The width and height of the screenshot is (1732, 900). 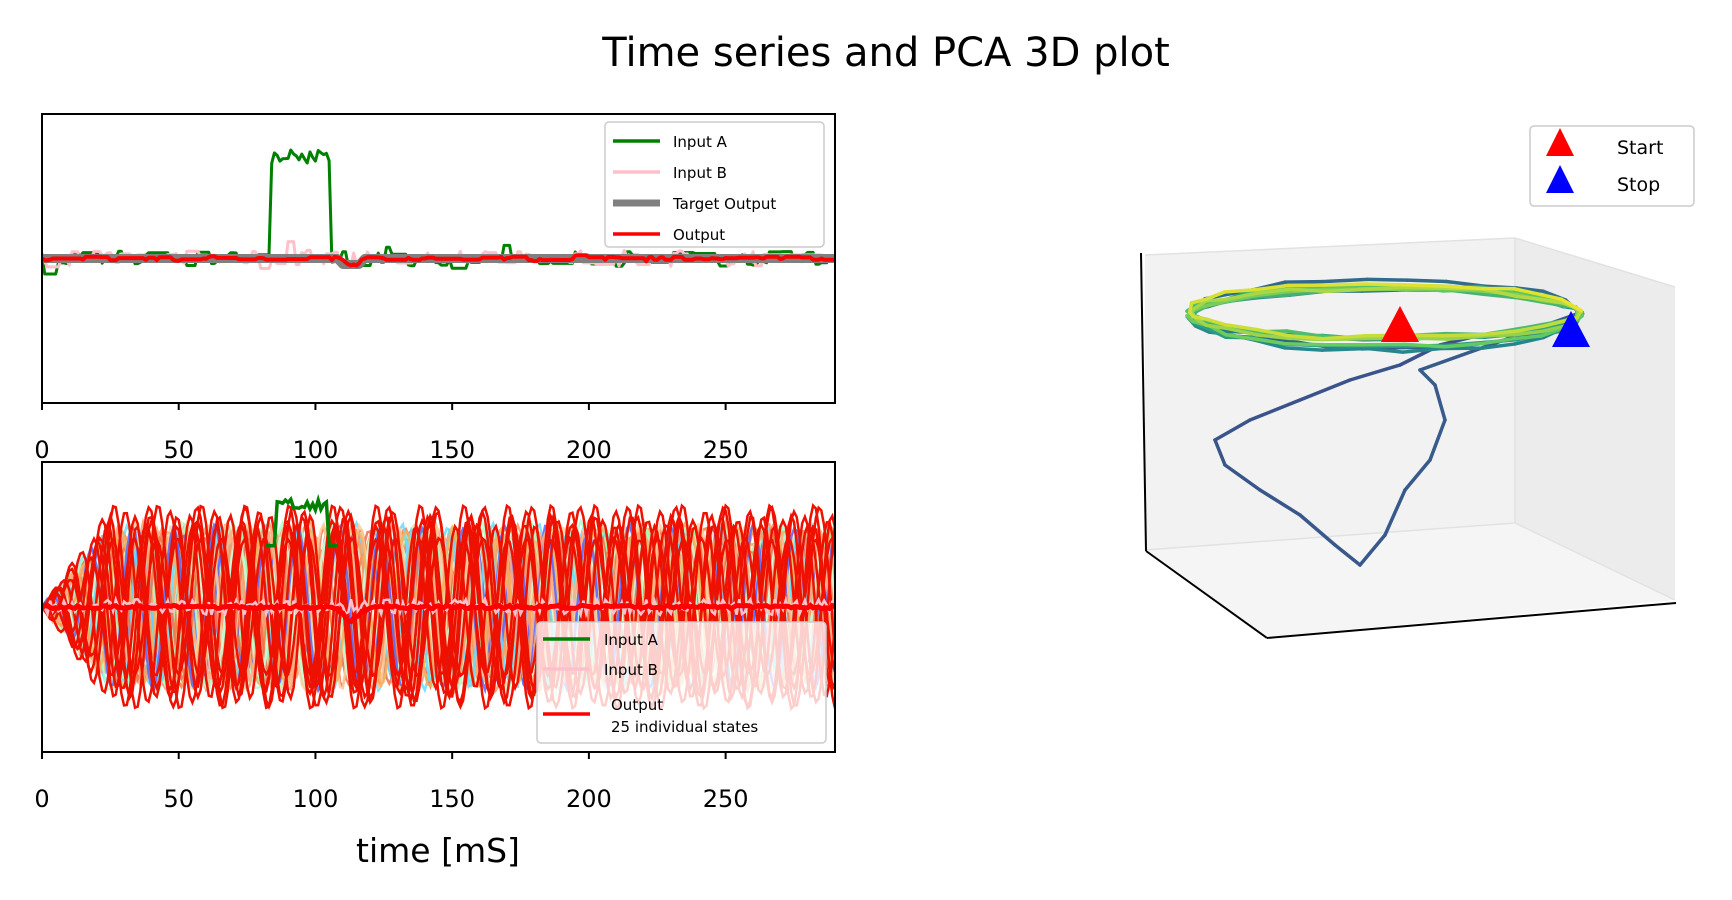 What do you see at coordinates (631, 640) in the screenshot?
I see `legend-label: Input A` at bounding box center [631, 640].